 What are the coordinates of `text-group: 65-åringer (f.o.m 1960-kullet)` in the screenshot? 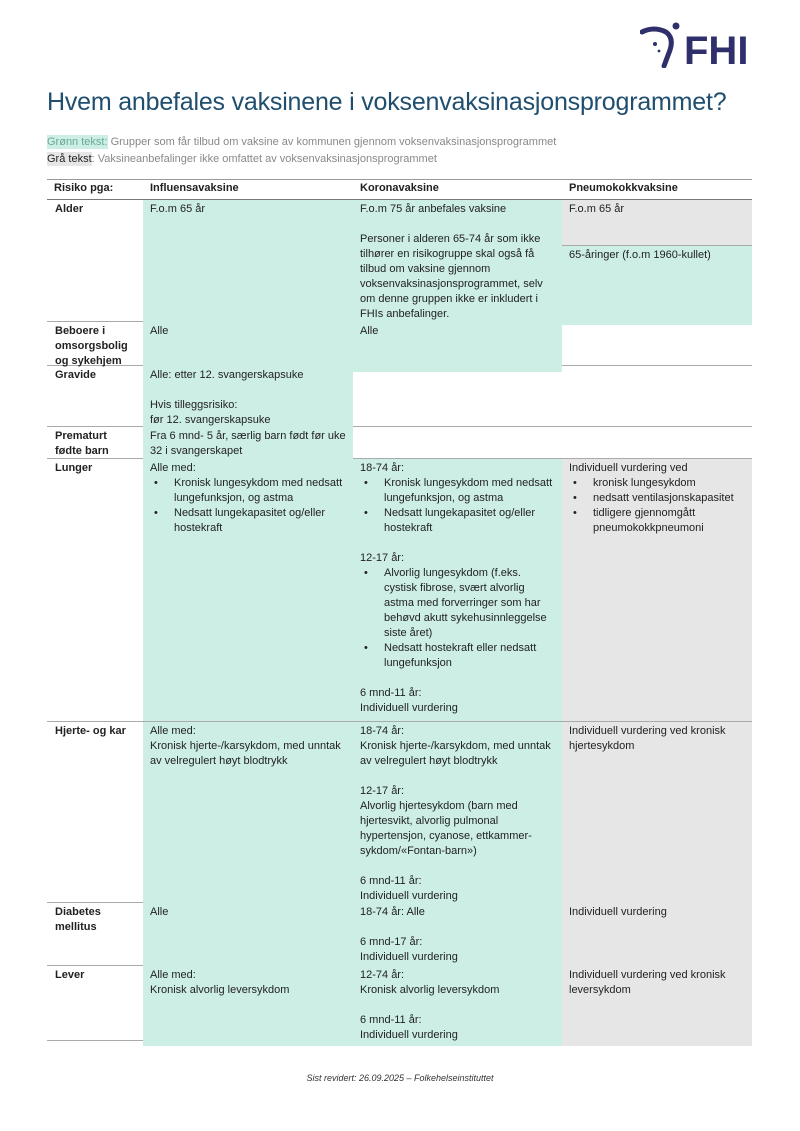 It's located at (657, 255).